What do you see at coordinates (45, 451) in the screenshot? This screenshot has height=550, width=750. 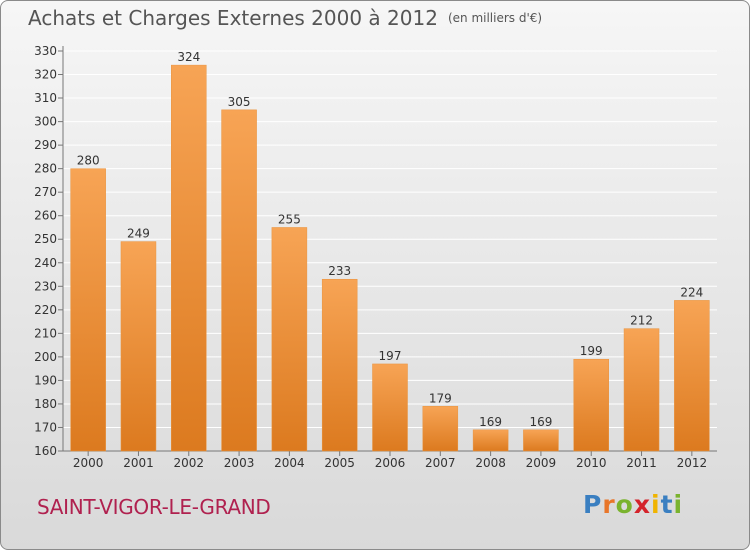 I see `y-tick-label: 160` at bounding box center [45, 451].